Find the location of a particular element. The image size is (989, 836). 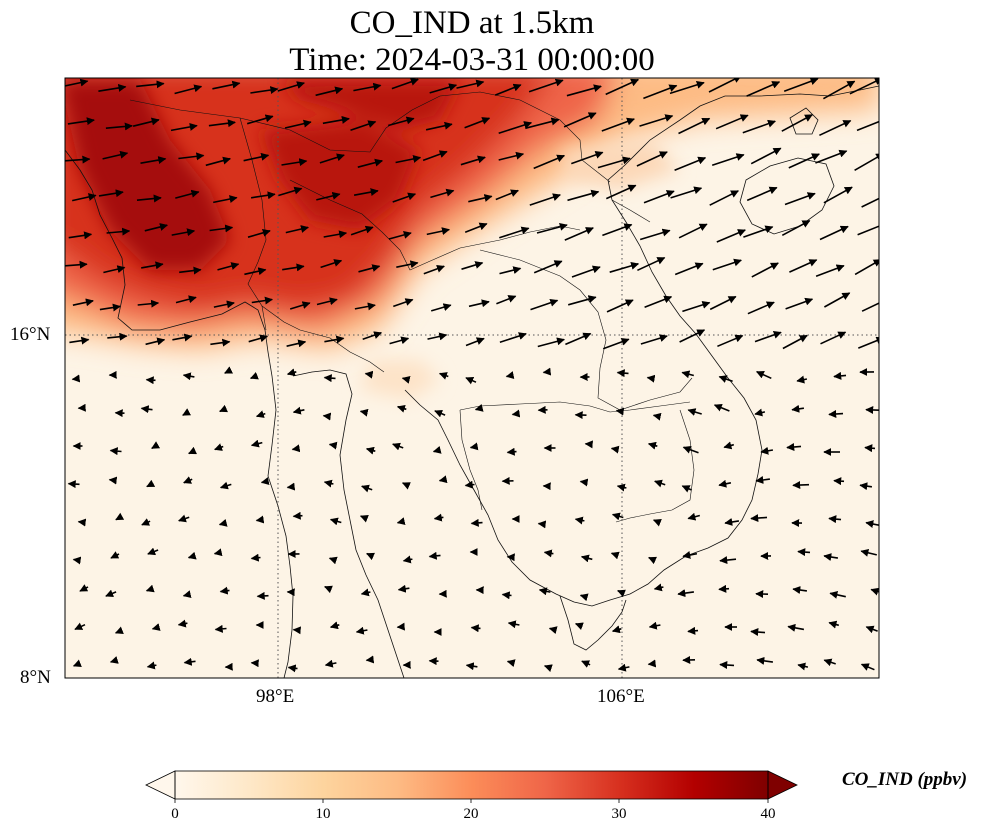

colorbar-tick-label: 30 is located at coordinates (619, 814).